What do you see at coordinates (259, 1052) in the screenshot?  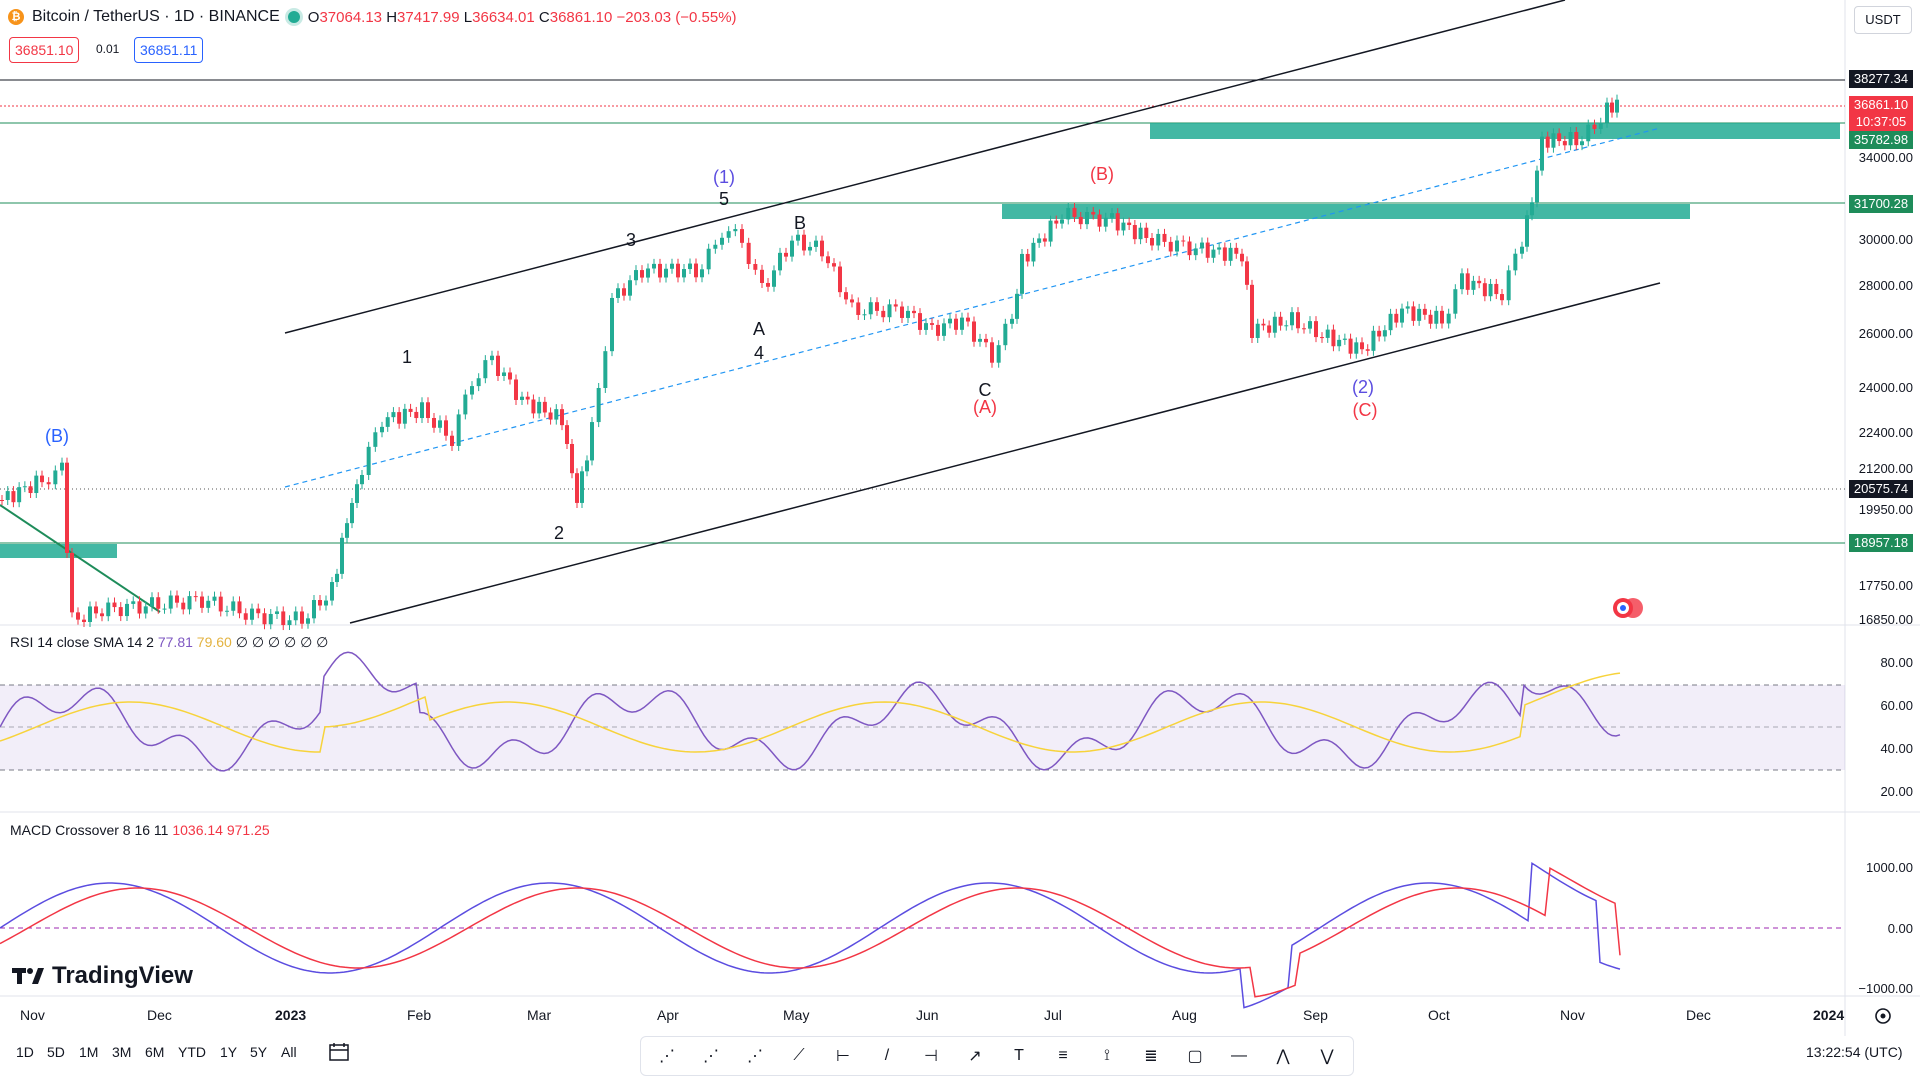 I see `timeframe-5y: 5Y` at bounding box center [259, 1052].